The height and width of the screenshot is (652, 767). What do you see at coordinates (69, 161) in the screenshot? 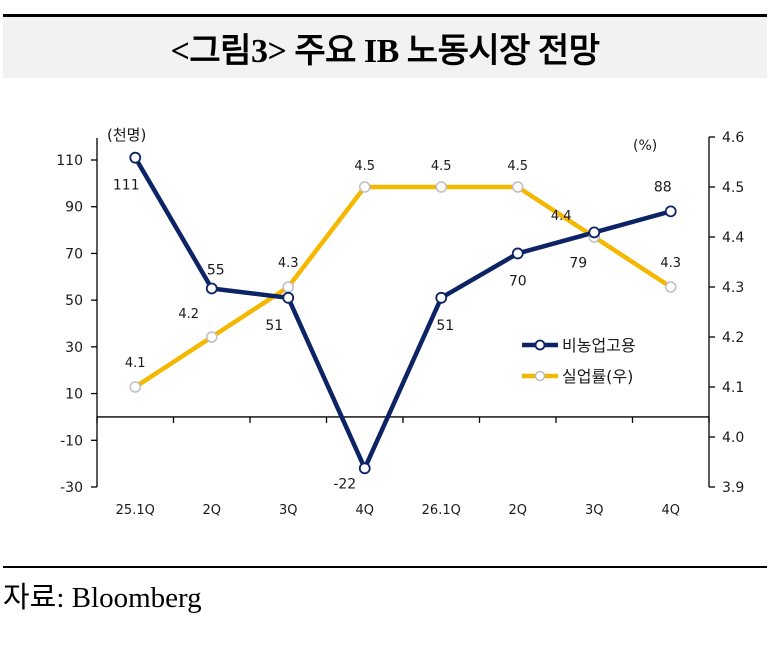
I see `left-tick-label: 110` at bounding box center [69, 161].